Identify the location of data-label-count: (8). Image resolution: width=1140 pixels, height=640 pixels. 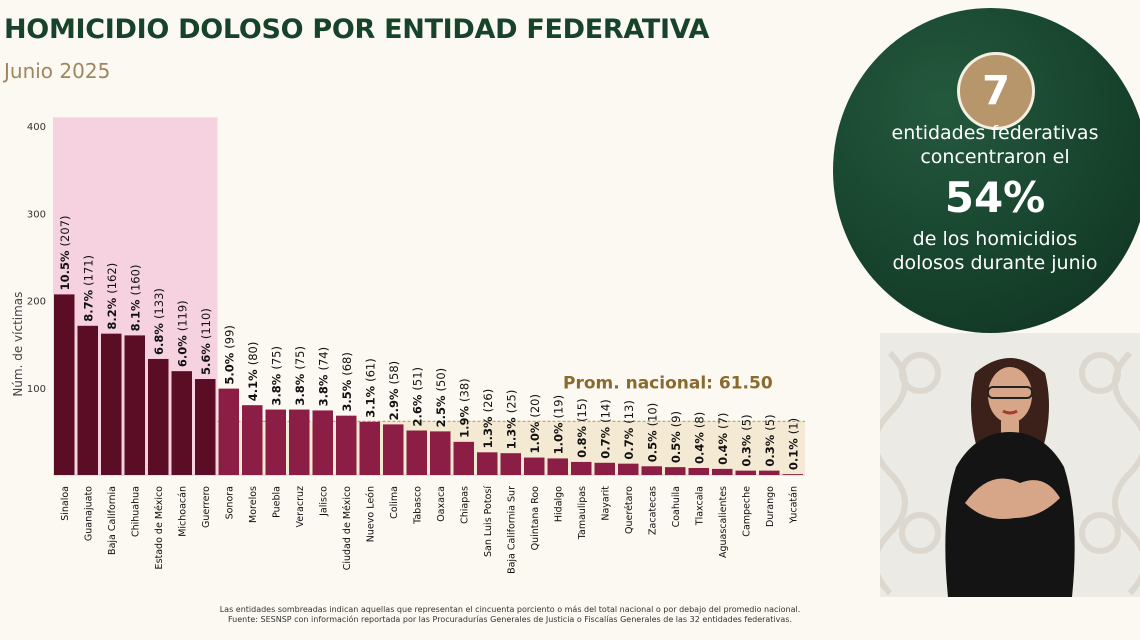
(699, 420).